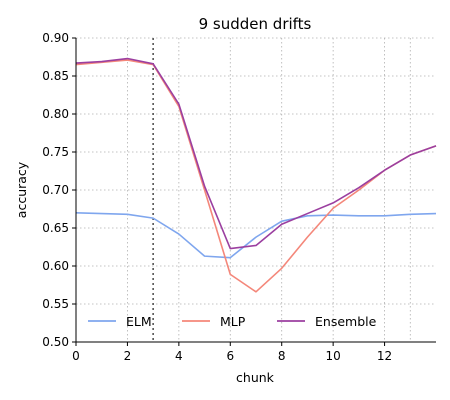 The height and width of the screenshot is (400, 450). What do you see at coordinates (55, 304) in the screenshot?
I see `y-tick-label-1: 0.55` at bounding box center [55, 304].